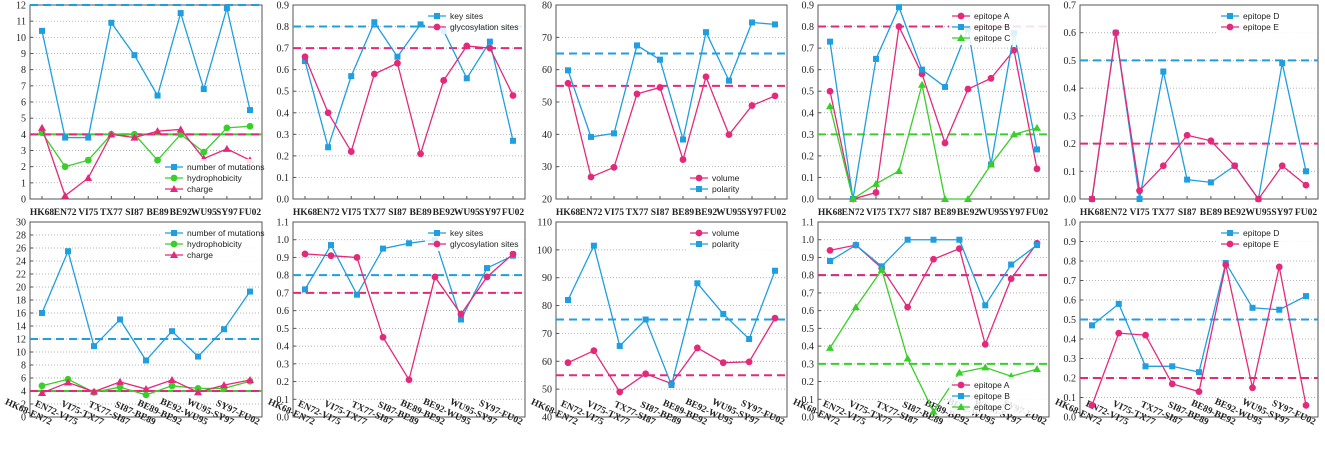 The height and width of the screenshot is (456, 1325). Describe the element at coordinates (614, 213) in the screenshot. I see `x-tick-label: VI75` at that location.